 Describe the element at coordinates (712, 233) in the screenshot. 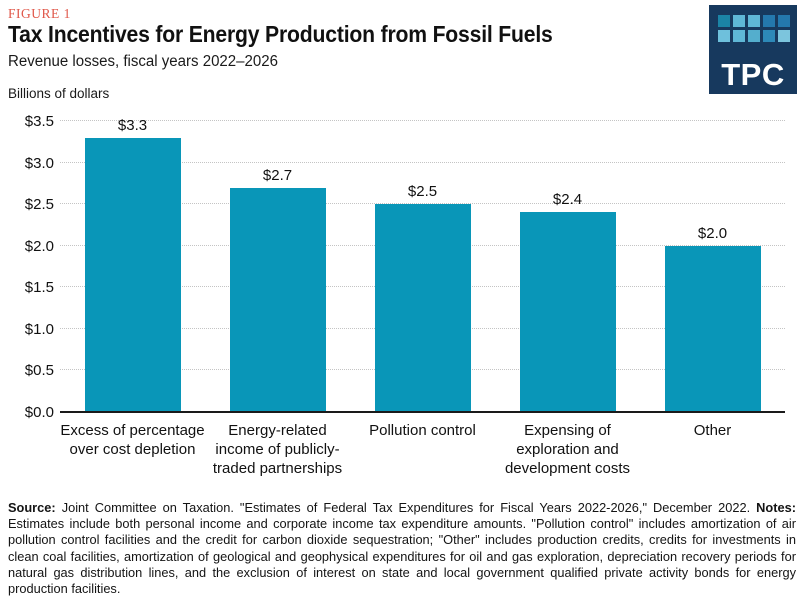

I see `bar-value-label: $2.0` at that location.